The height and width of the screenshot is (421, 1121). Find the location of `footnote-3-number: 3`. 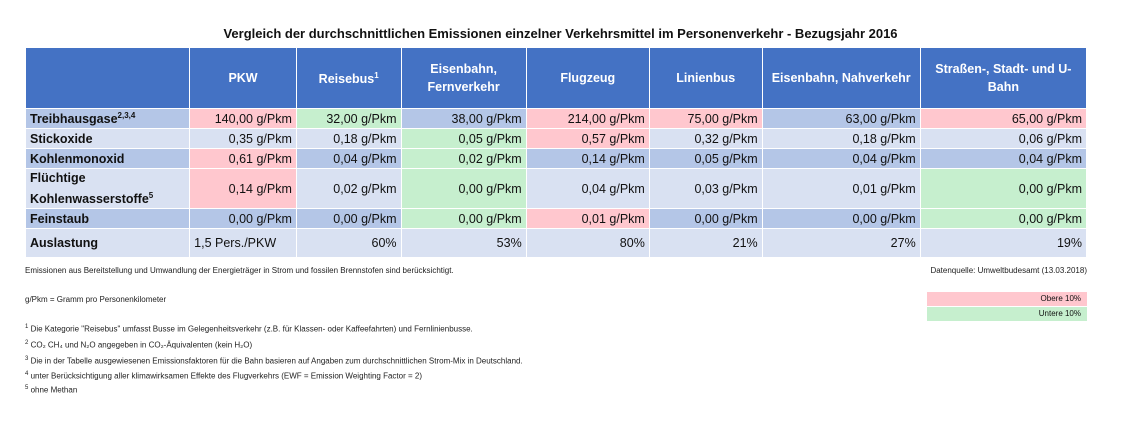

footnote-3-number: 3 is located at coordinates (27, 359).